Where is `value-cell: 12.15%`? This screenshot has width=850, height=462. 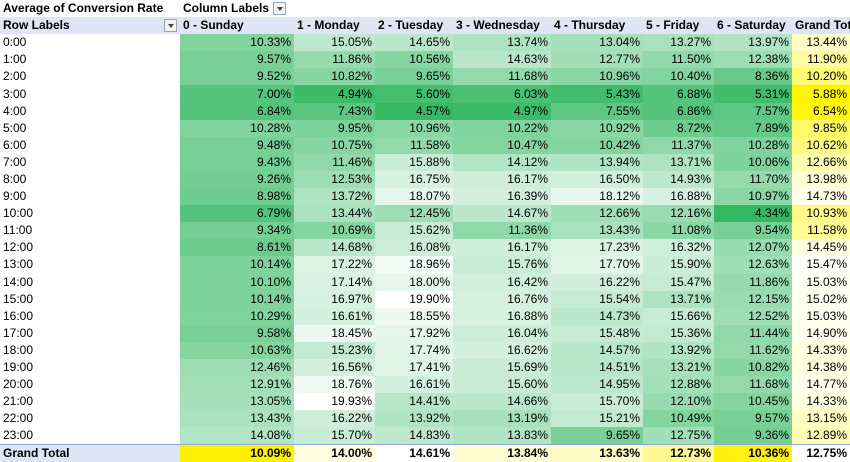 value-cell: 12.15% is located at coordinates (753, 299).